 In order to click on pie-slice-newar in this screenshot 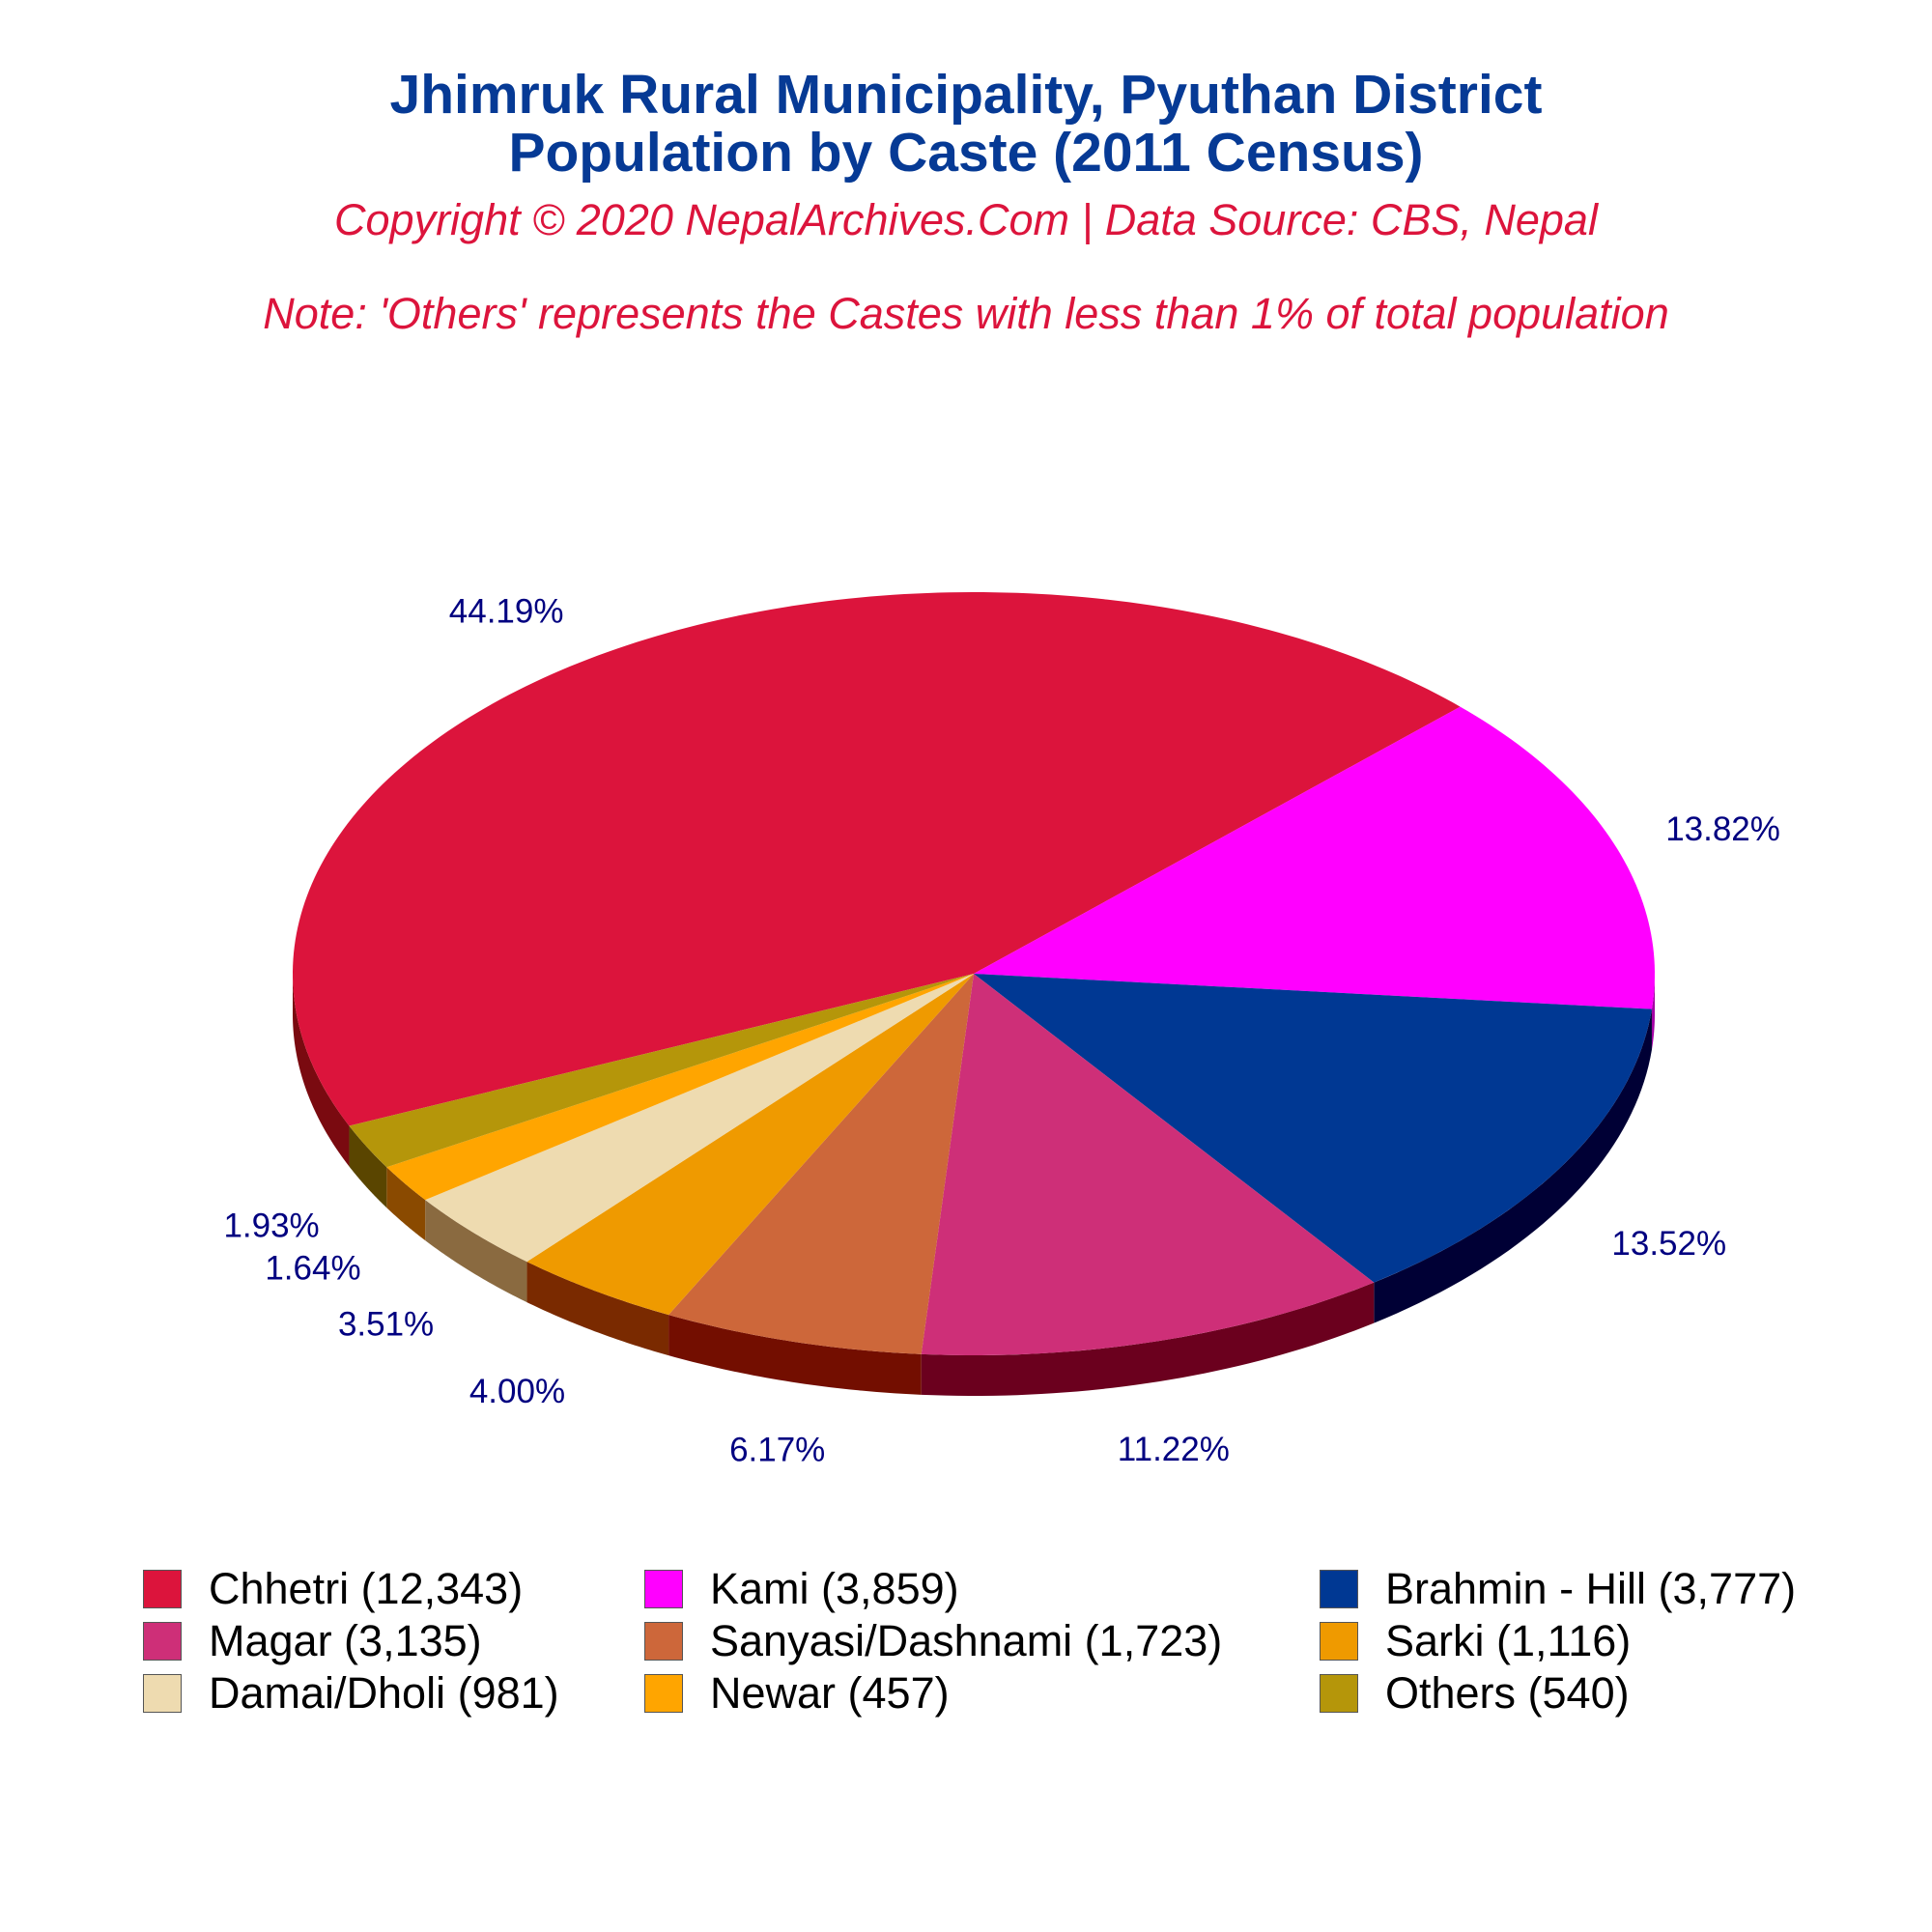, I will do `click(680, 1087)`.